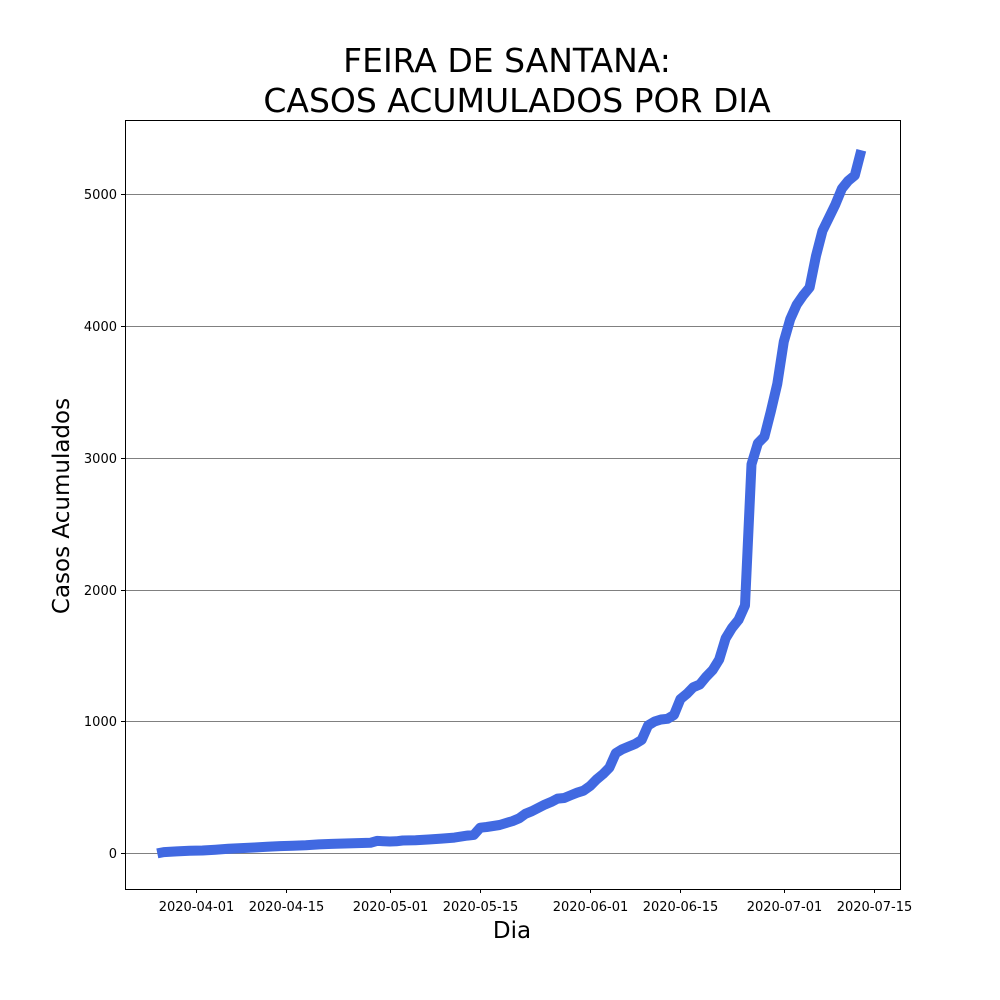 This screenshot has height=1000, width=1000. Describe the element at coordinates (591, 907) in the screenshot. I see `x-tick-label-2020-06-01: 2020-06-01` at that location.